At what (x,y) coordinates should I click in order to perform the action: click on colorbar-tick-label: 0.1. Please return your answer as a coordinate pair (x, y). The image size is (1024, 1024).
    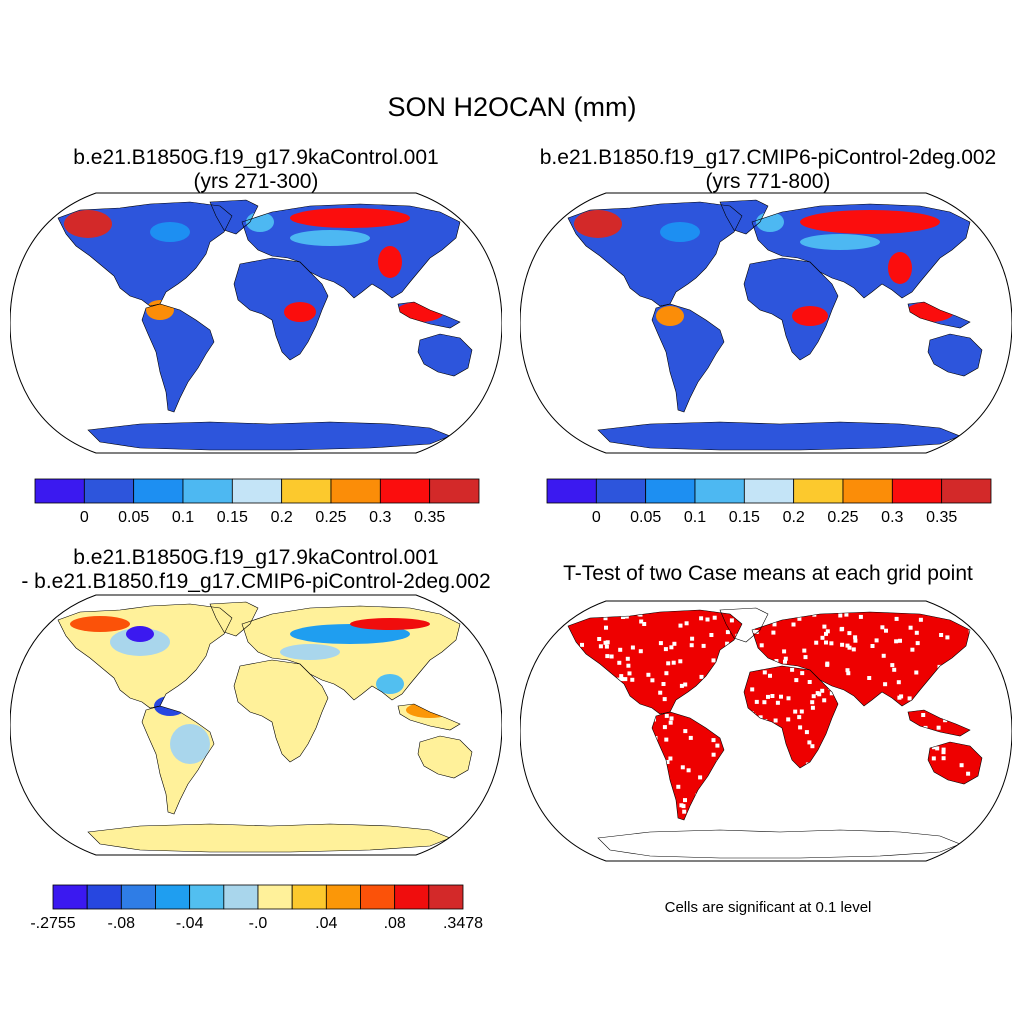
    Looking at the image, I should click on (695, 517).